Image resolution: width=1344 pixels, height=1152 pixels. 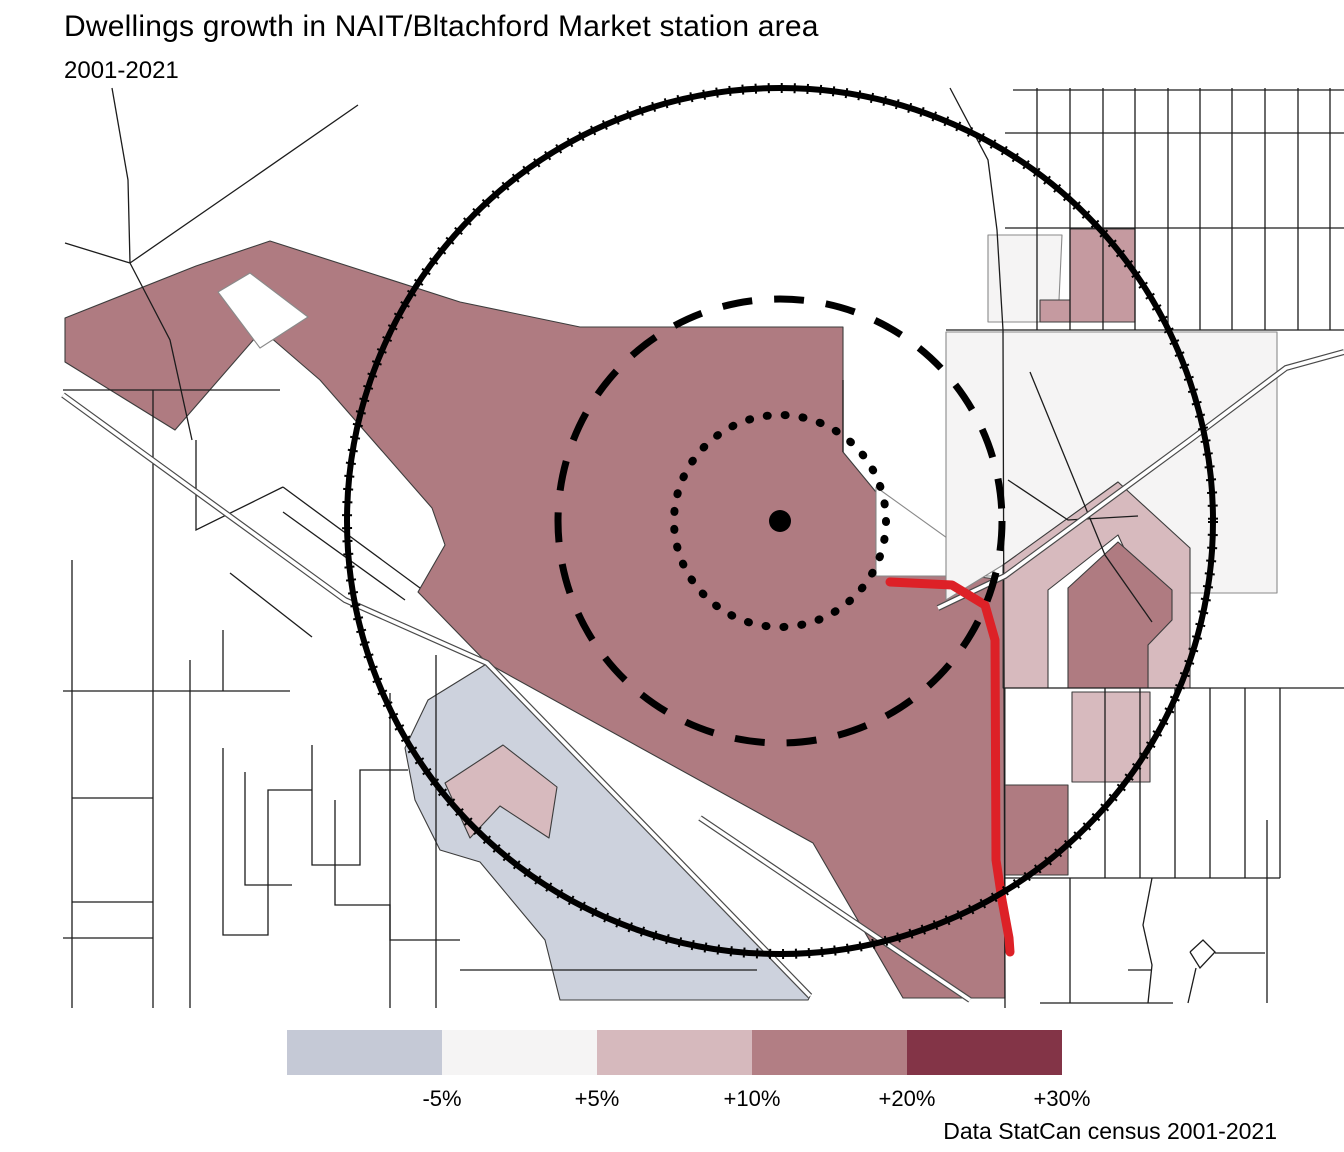 I want to click on page-subtitle: 2001-2021, so click(x=121, y=70).